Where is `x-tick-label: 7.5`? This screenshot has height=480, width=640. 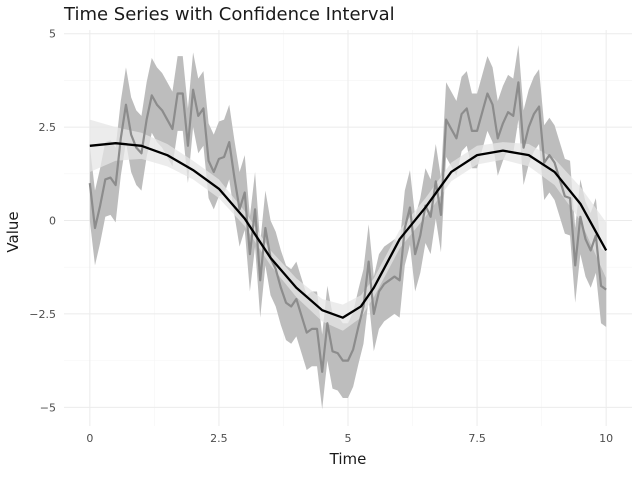 x-tick-label: 7.5 is located at coordinates (477, 438).